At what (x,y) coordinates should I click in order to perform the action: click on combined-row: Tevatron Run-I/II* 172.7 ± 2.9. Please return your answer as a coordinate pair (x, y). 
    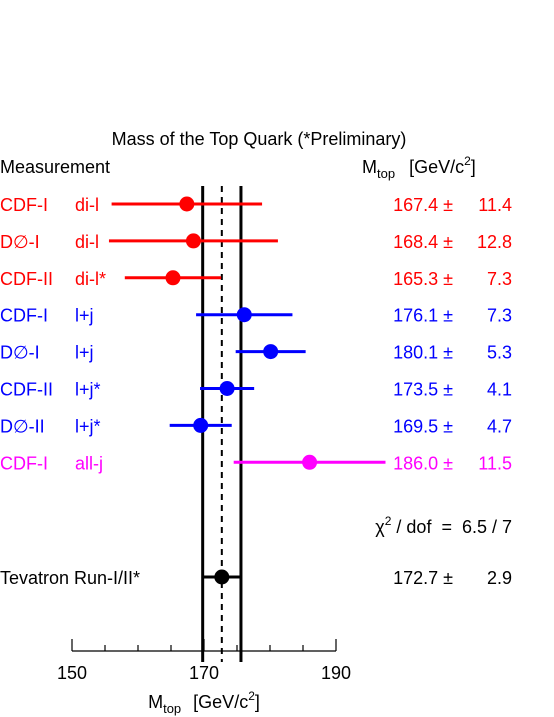
    Looking at the image, I should click on (256, 578).